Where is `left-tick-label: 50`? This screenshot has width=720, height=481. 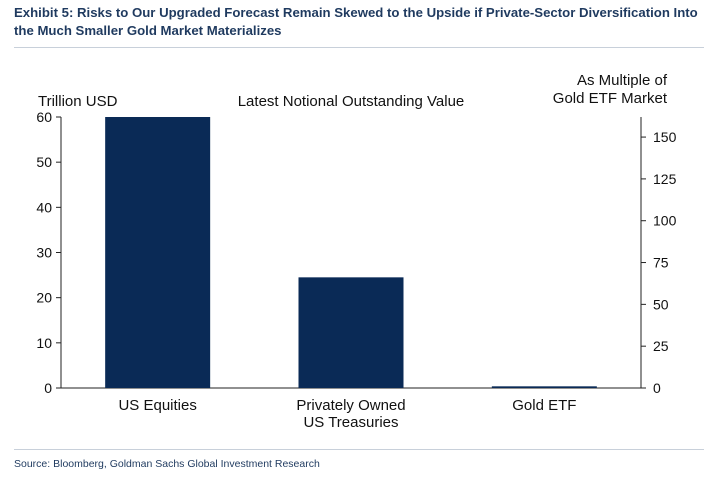 left-tick-label: 50 is located at coordinates (44, 162).